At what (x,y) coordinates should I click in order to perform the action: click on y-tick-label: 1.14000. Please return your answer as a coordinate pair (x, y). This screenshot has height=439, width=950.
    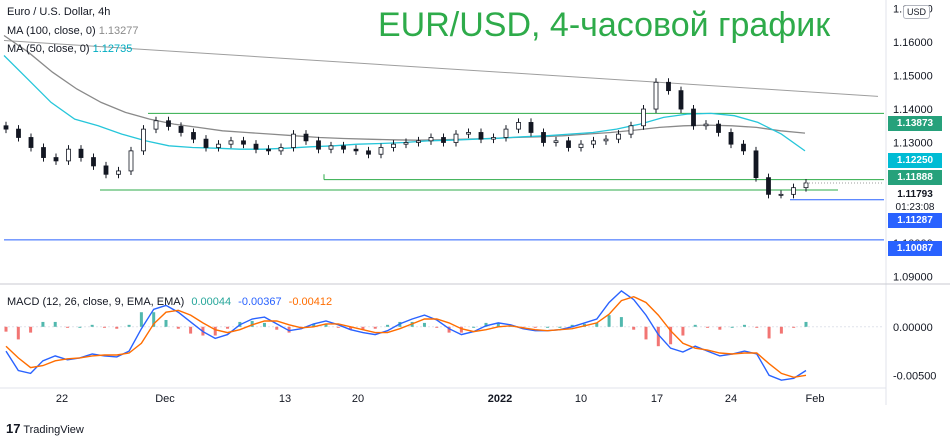
    Looking at the image, I should click on (913, 110).